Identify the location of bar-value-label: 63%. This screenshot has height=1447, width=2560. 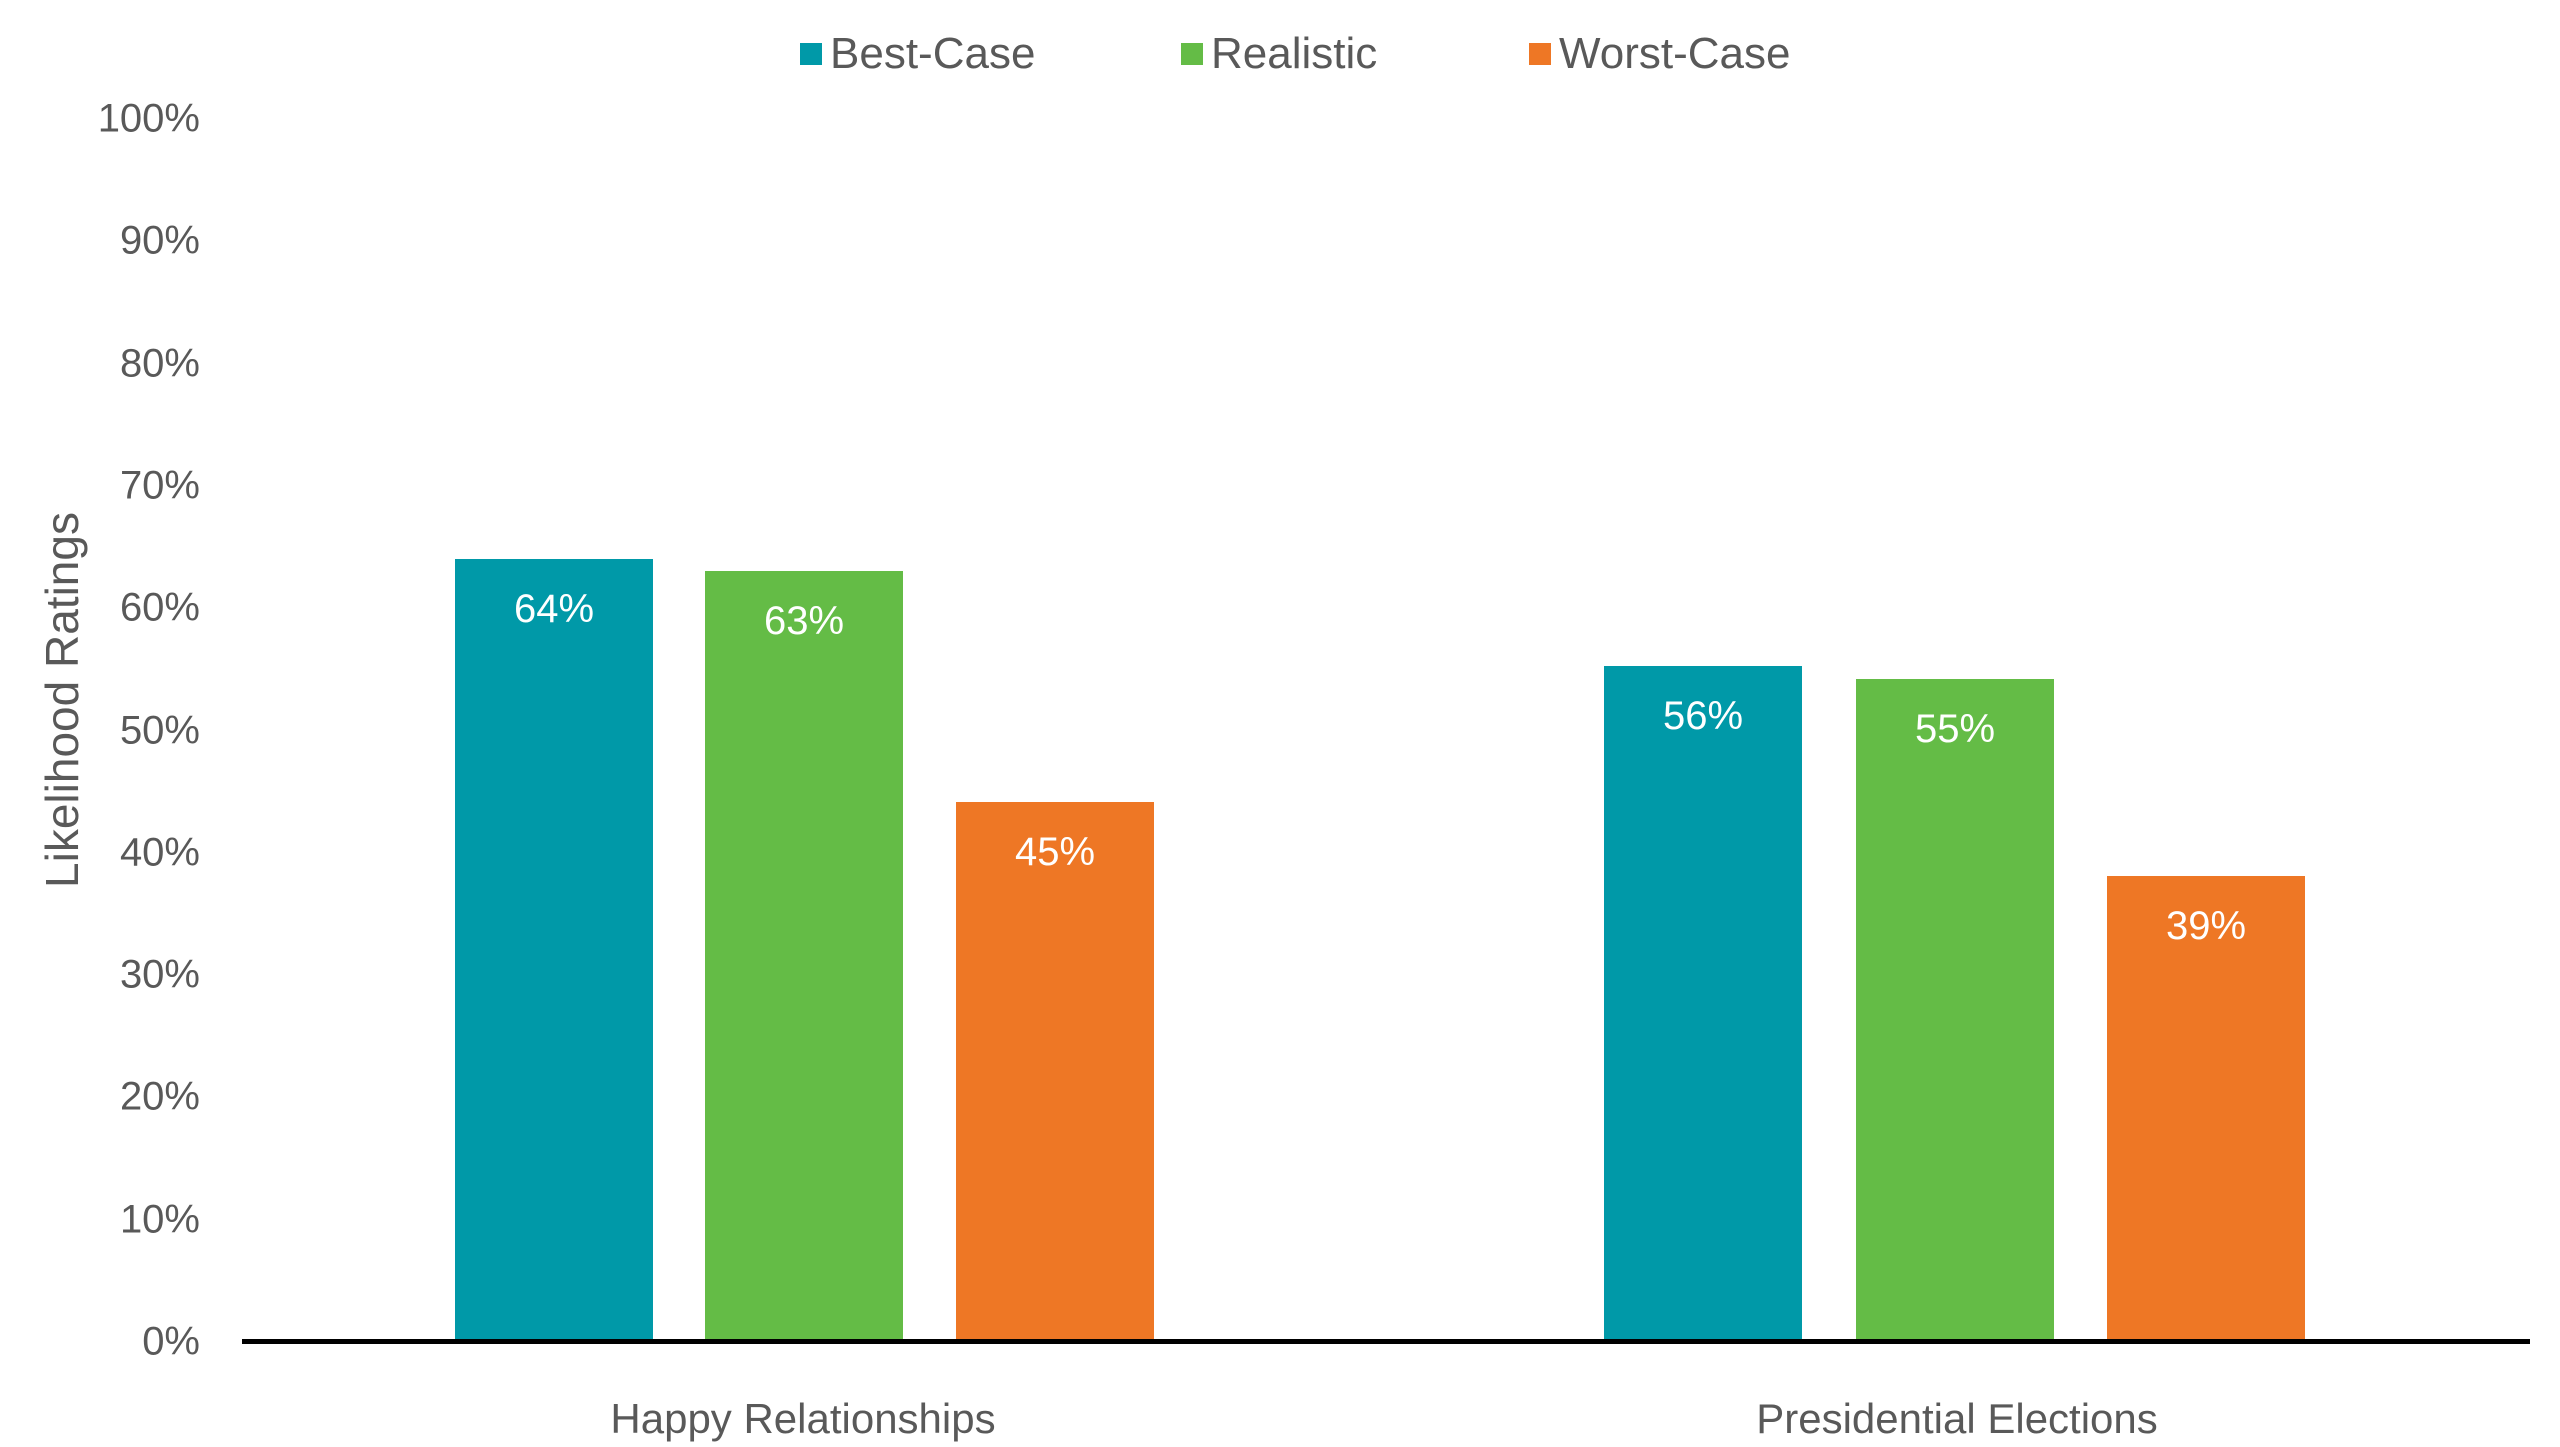
(804, 621).